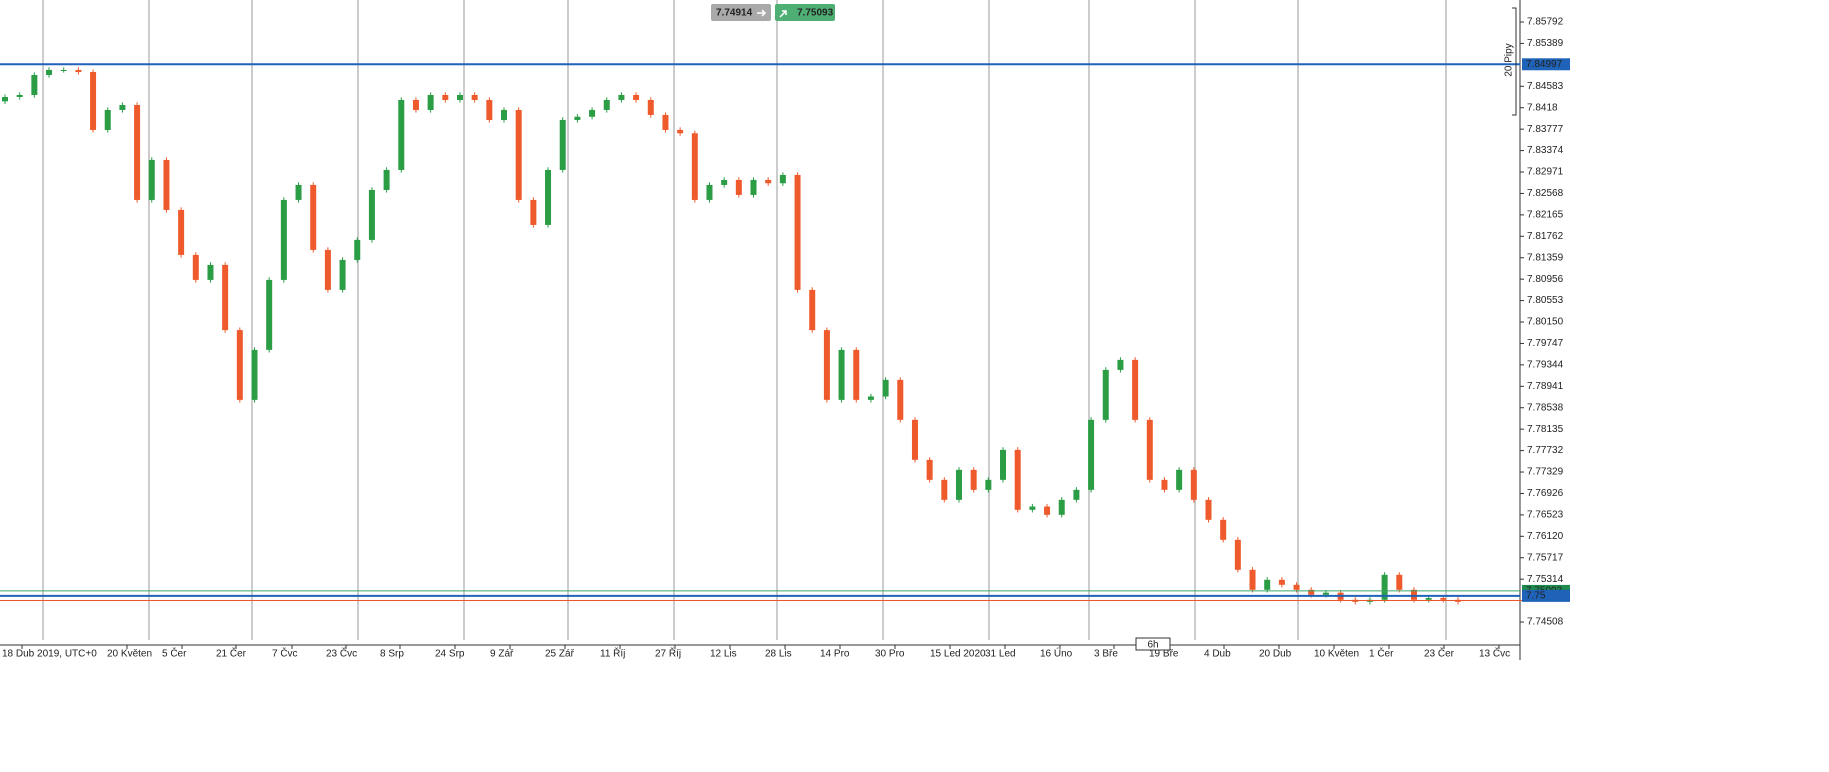  What do you see at coordinates (49, 654) in the screenshot?
I see `x-tick-label: 18 Dub 2019, UTC+0` at bounding box center [49, 654].